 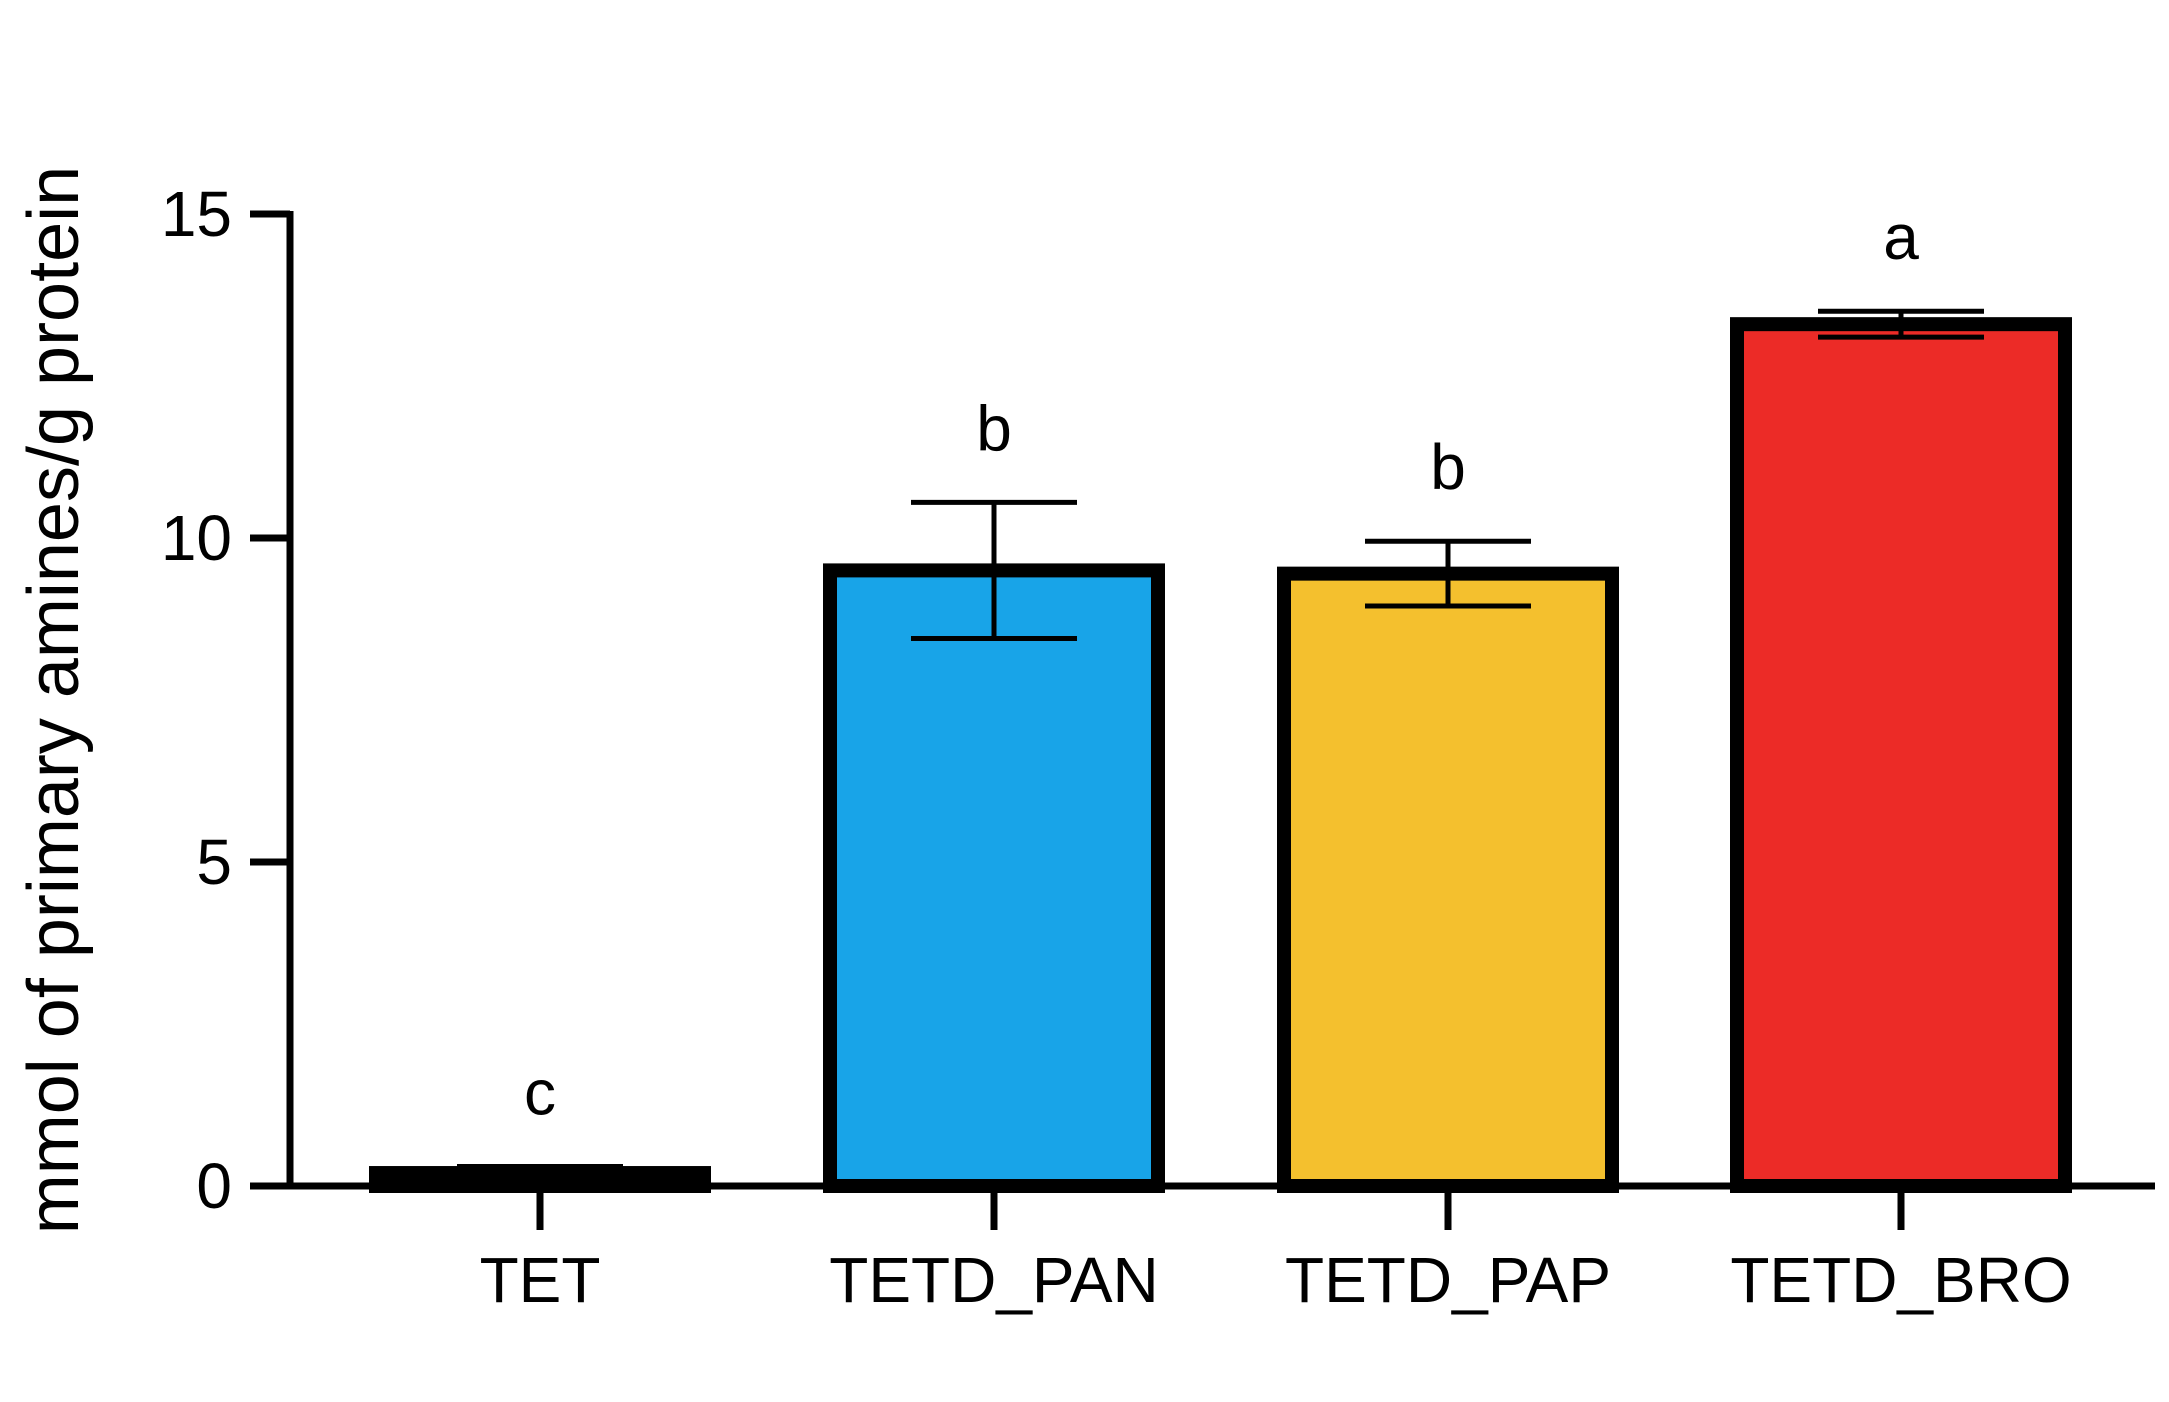 What do you see at coordinates (214, 862) in the screenshot?
I see `y-tick-label: 5` at bounding box center [214, 862].